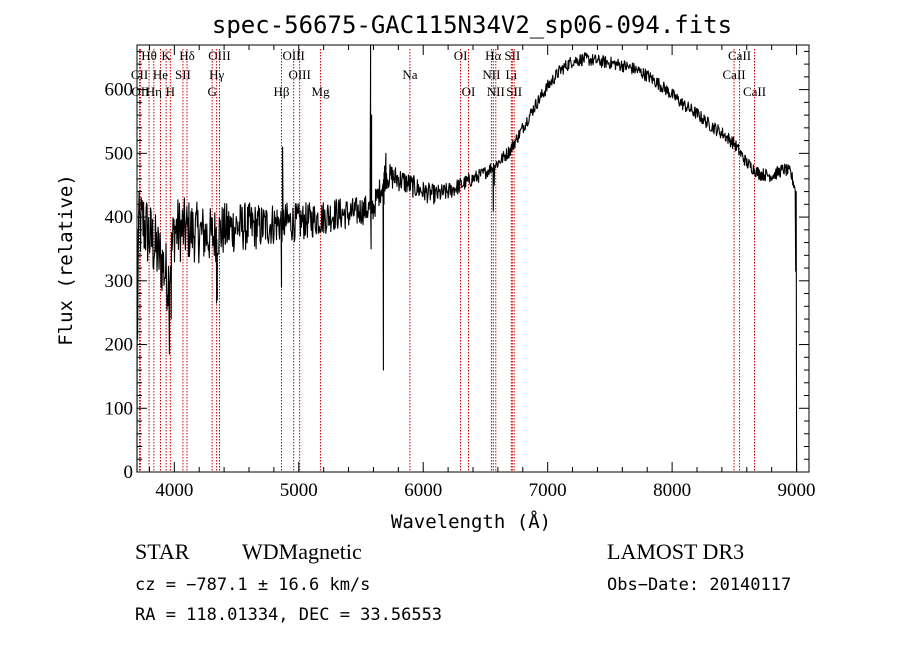  Describe the element at coordinates (160, 74) in the screenshot. I see `emission-line-label: He` at that location.